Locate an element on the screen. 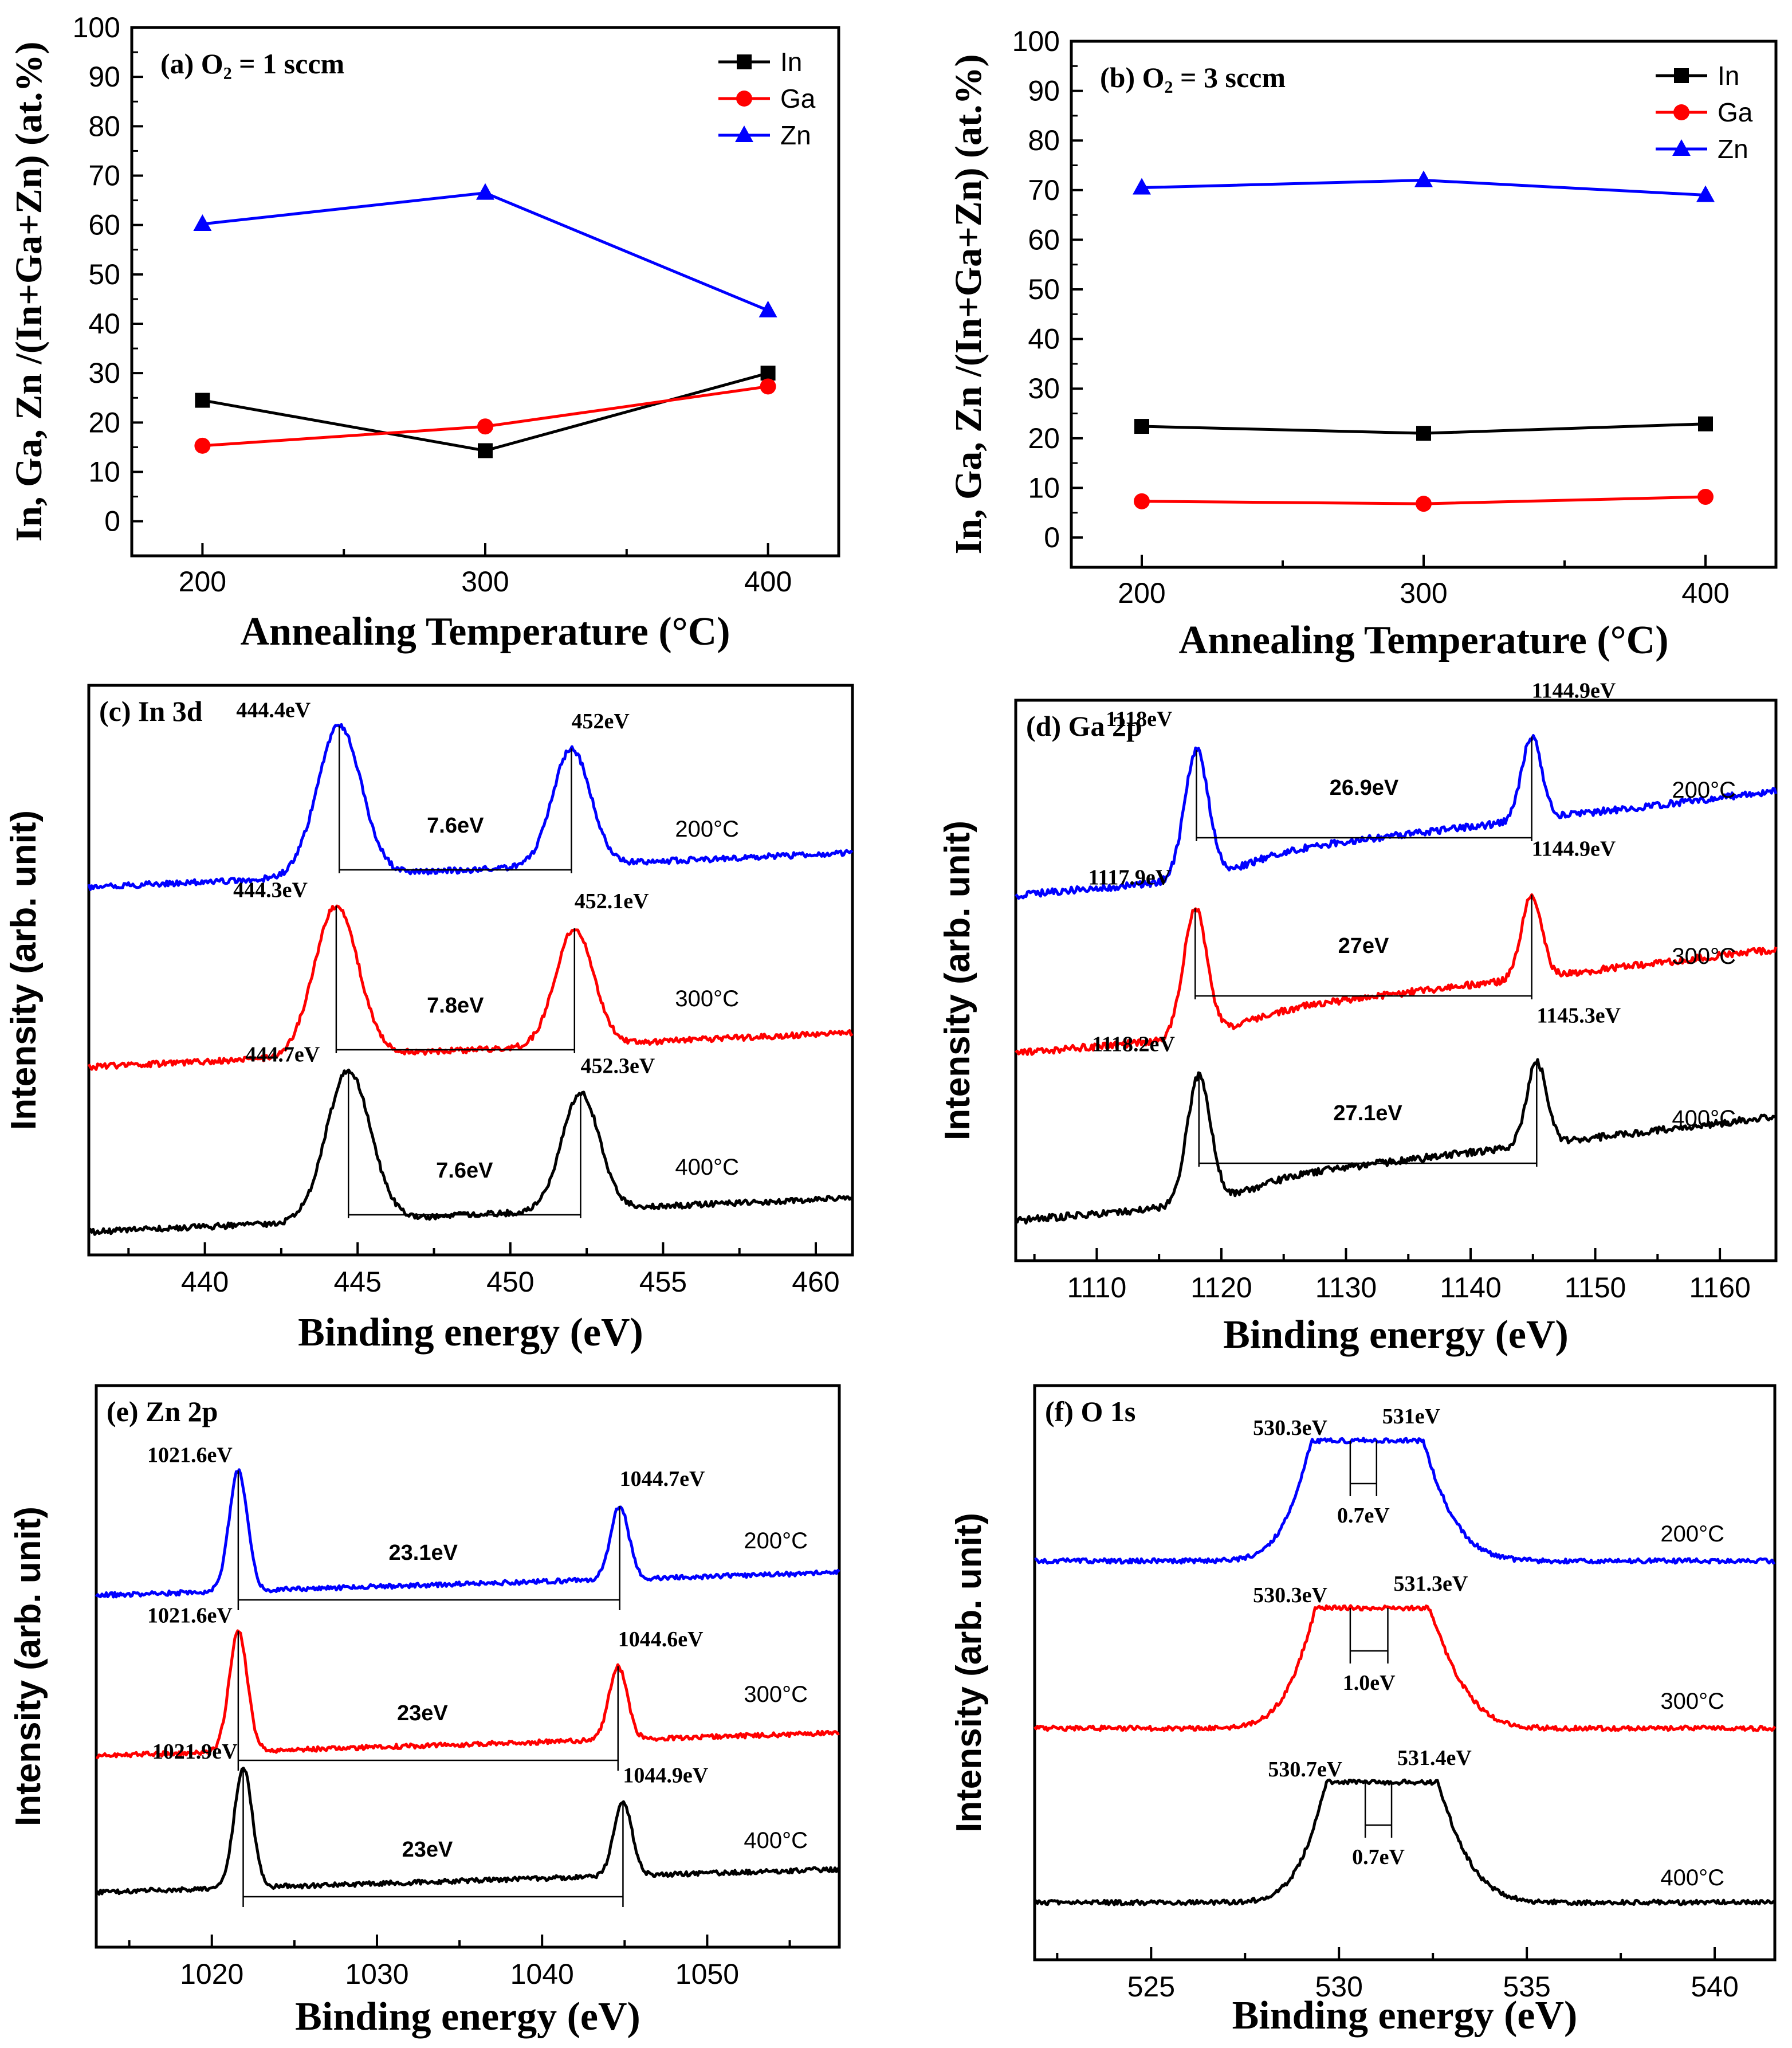  peak-label: 1144.9eV is located at coordinates (1574, 849).